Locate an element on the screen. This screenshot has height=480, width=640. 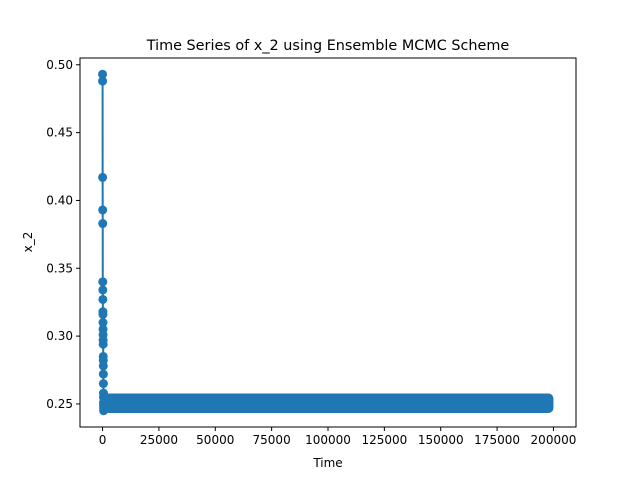
y-tick-label: 0.45 is located at coordinates (59, 133).